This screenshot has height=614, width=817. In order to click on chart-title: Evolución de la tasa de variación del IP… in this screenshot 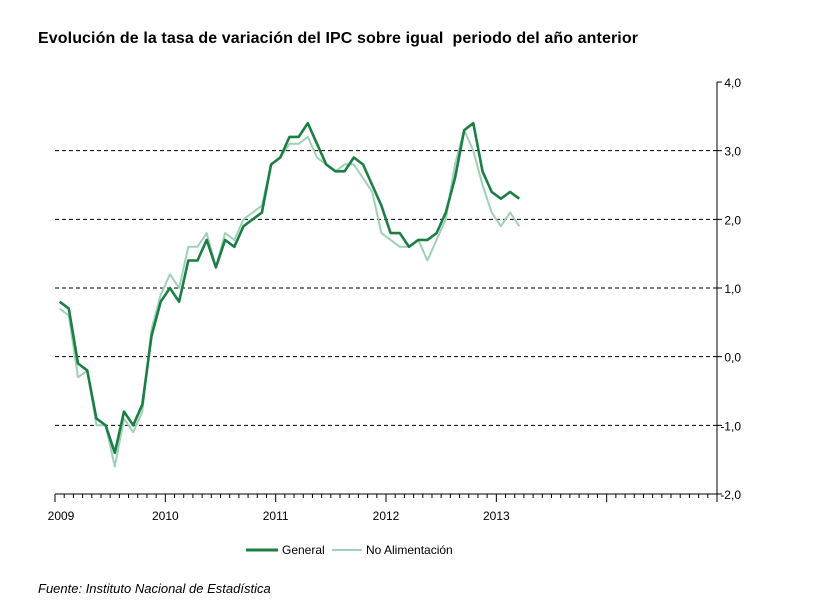, I will do `click(338, 38)`.